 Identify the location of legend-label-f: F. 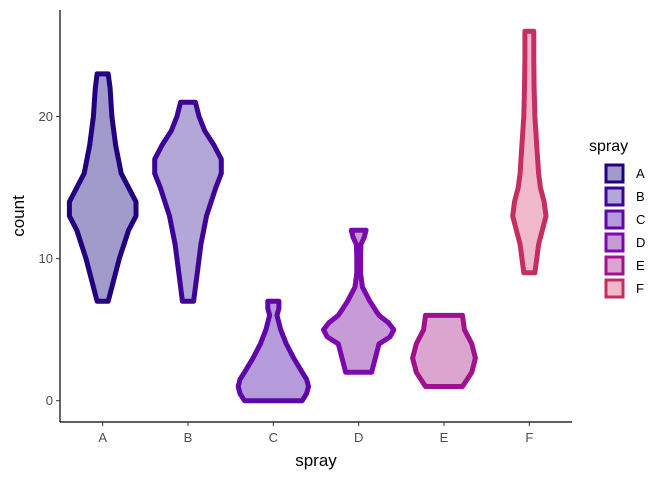
(640, 288).